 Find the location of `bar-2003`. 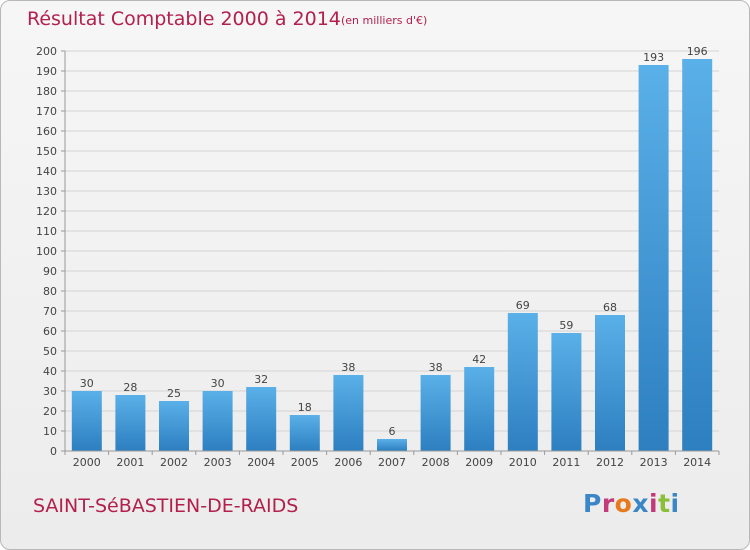

bar-2003 is located at coordinates (217, 421).